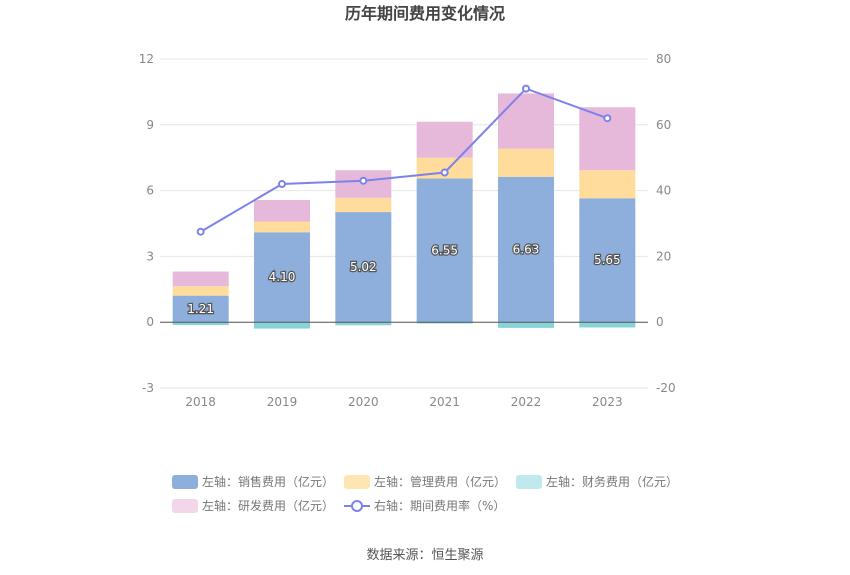 This screenshot has height=575, width=850. What do you see at coordinates (363, 402) in the screenshot?
I see `x-axis-tick-label: 2020` at bounding box center [363, 402].